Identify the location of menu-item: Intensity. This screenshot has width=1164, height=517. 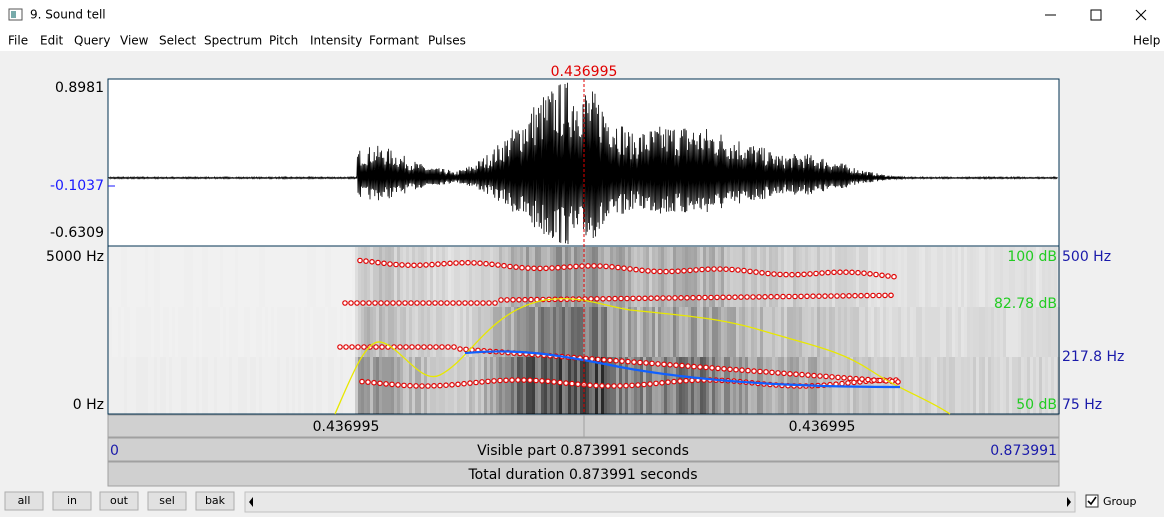
(336, 41).